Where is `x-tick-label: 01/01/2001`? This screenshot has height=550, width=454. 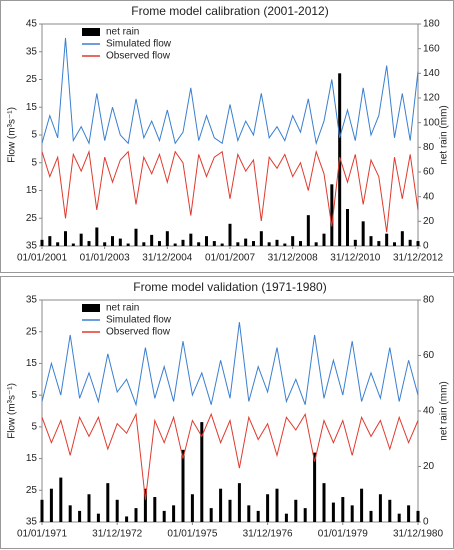
x-tick-label: 01/01/2001 is located at coordinates (42, 258).